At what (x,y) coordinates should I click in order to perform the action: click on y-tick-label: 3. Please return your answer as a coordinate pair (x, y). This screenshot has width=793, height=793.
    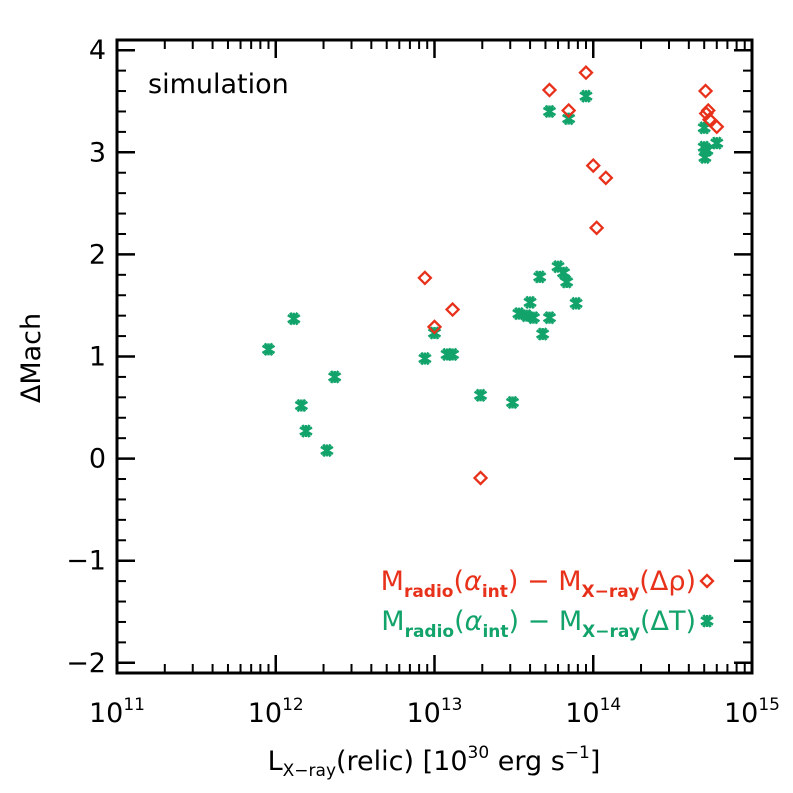
    Looking at the image, I should click on (97, 152).